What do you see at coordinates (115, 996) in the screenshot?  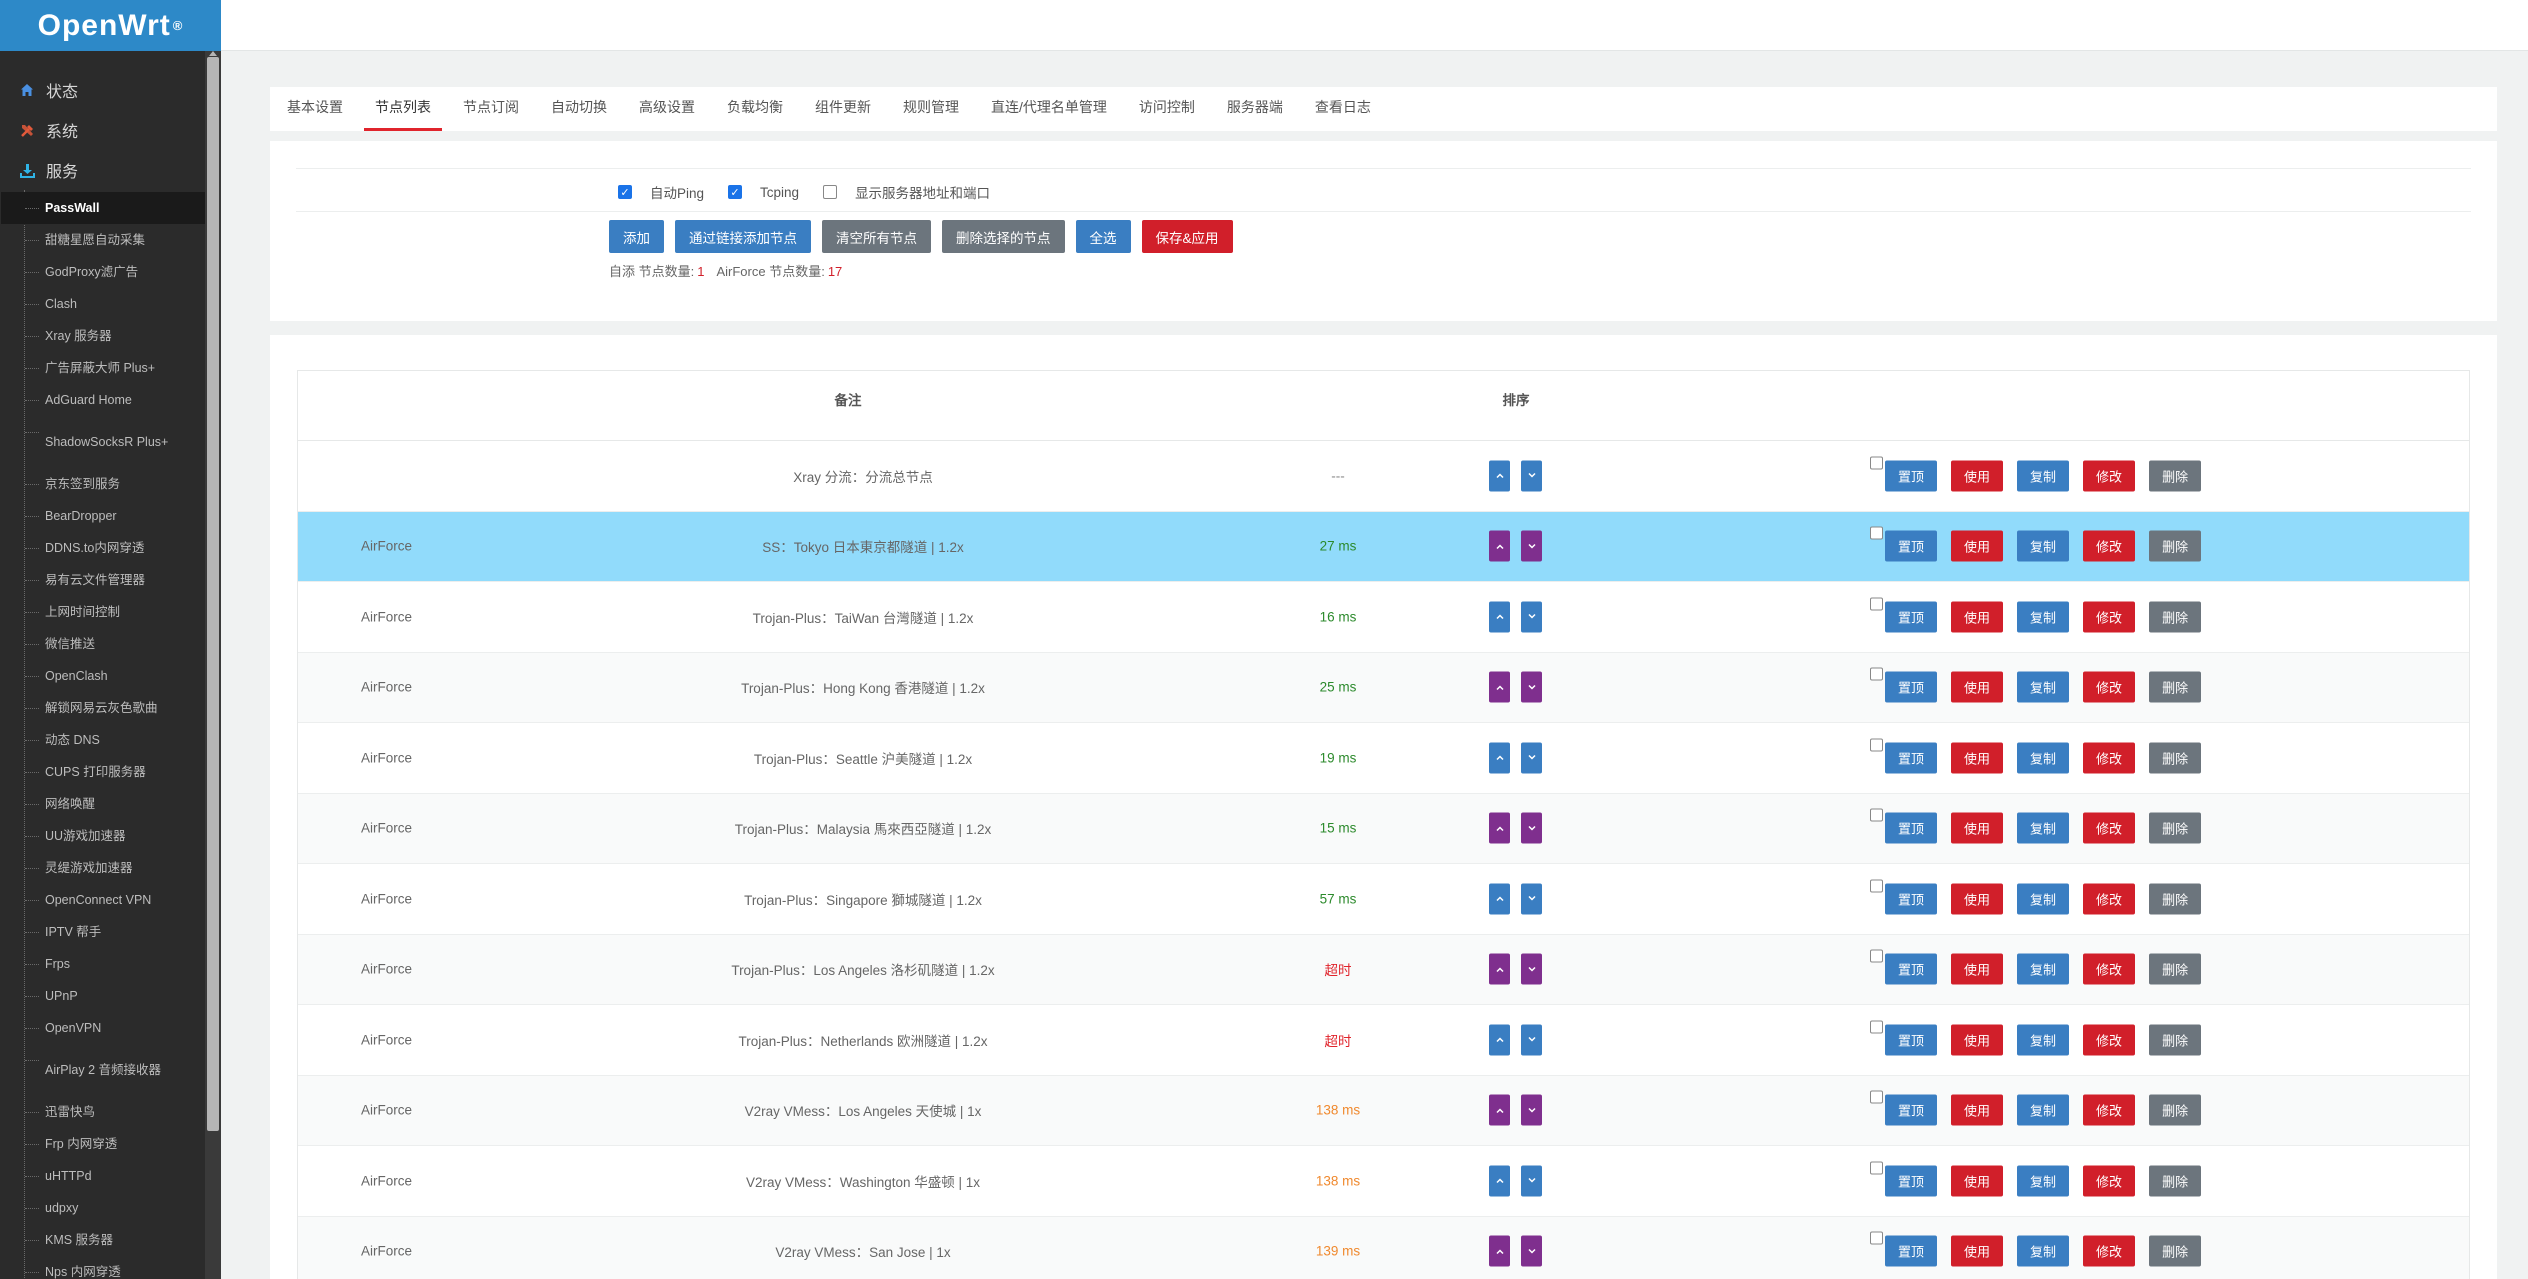 I see `sidebar-subitem: UPnP` at bounding box center [115, 996].